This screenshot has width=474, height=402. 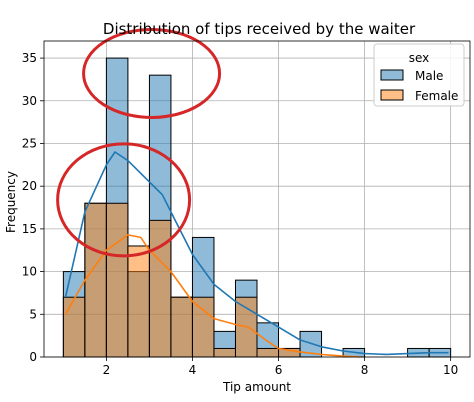 What do you see at coordinates (29, 58) in the screenshot?
I see `y-tick-label: 35` at bounding box center [29, 58].